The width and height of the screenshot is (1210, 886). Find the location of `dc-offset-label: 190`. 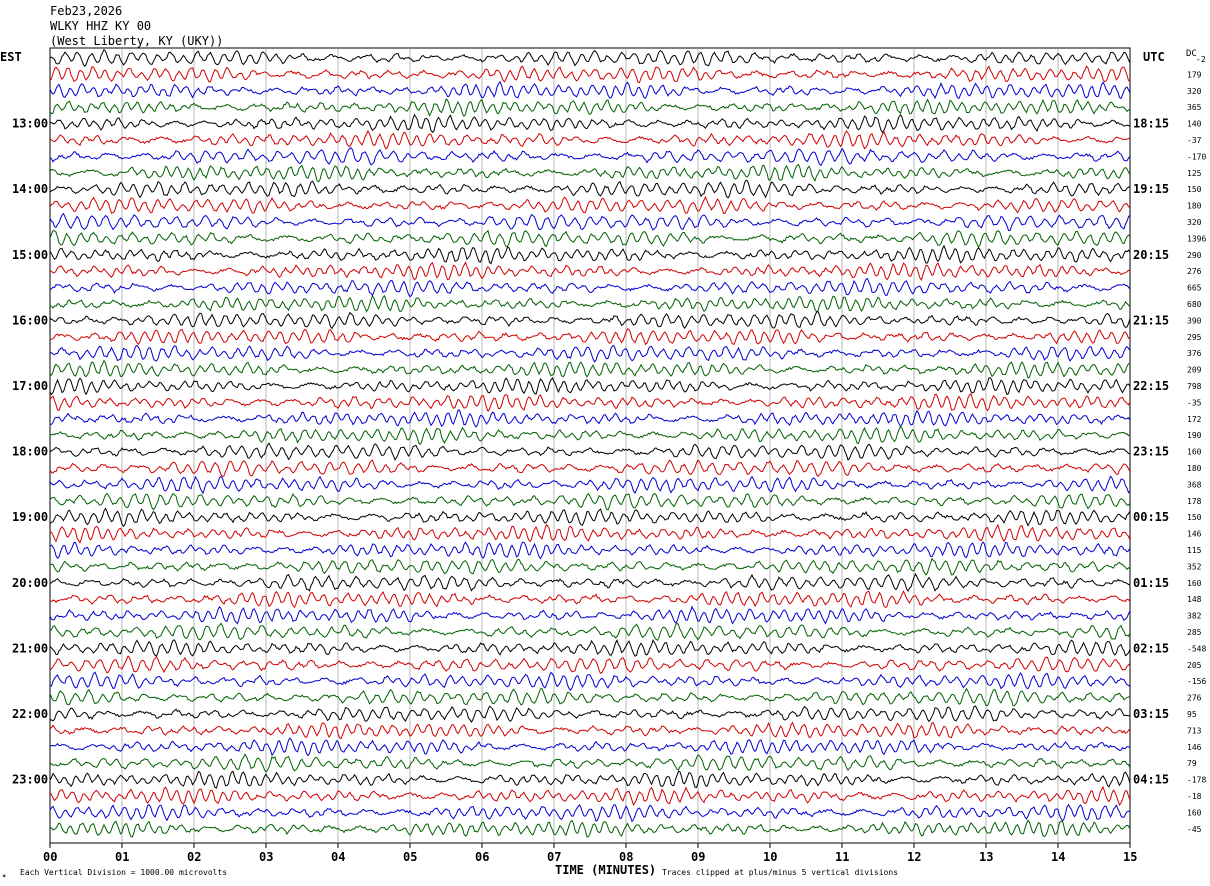

dc-offset-label: 190 is located at coordinates (1194, 435).